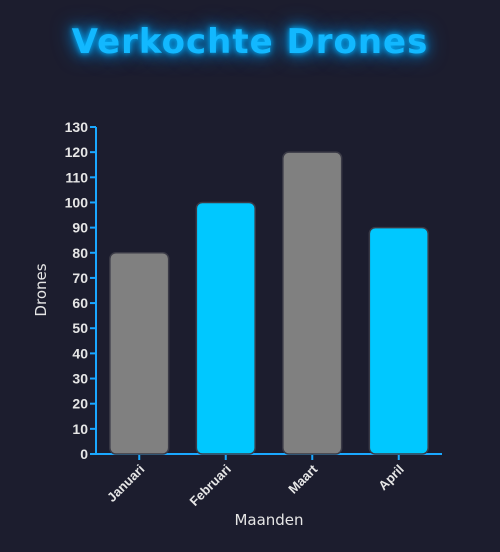  I want to click on y-tick-label: 30, so click(80, 379).